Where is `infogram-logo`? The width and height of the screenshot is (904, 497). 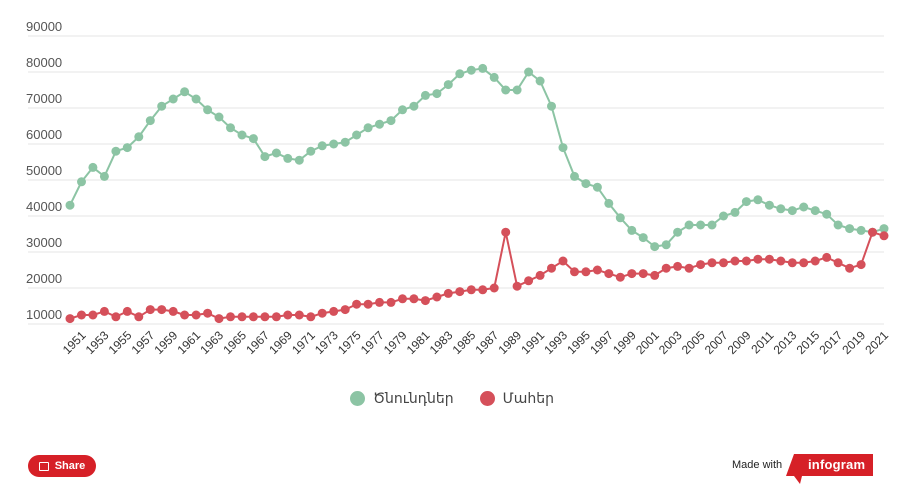 infogram-logo is located at coordinates (829, 469).